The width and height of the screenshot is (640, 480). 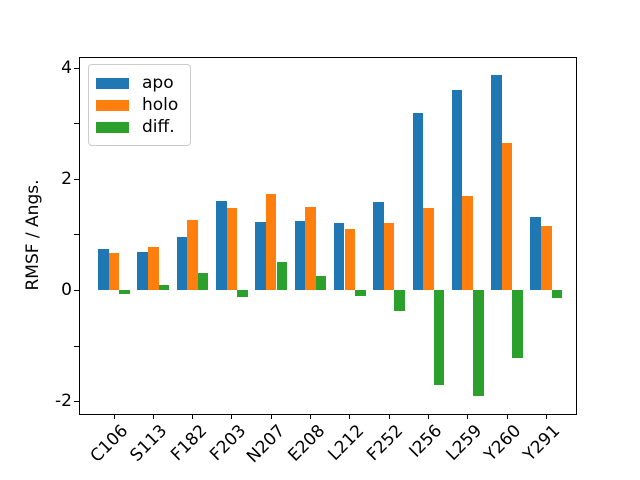 What do you see at coordinates (546, 417) in the screenshot?
I see `x-tick-Y291` at bounding box center [546, 417].